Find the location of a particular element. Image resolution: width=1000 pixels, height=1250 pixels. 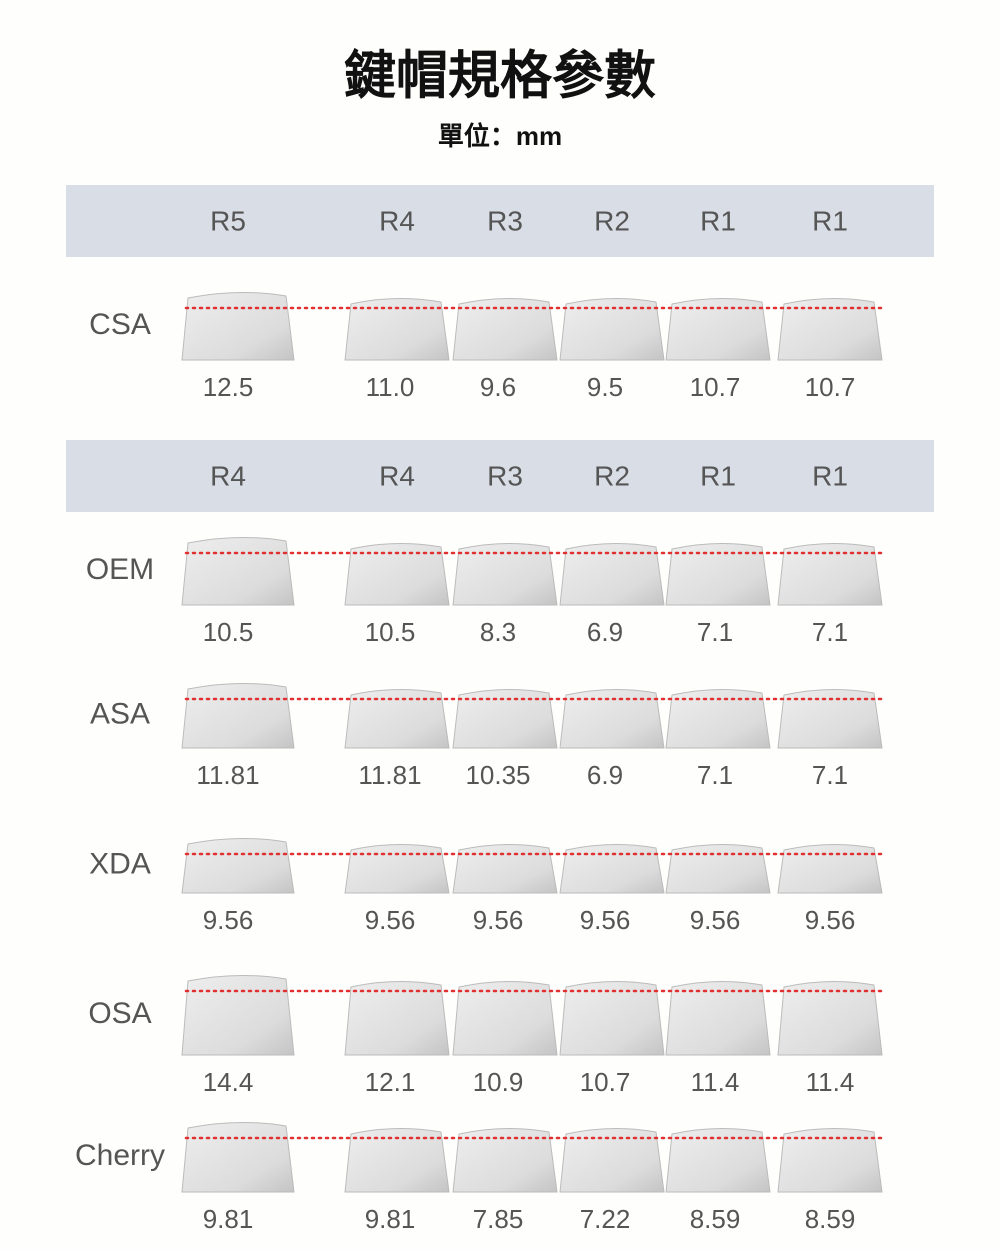

profile-name: OSA is located at coordinates (119, 1013).